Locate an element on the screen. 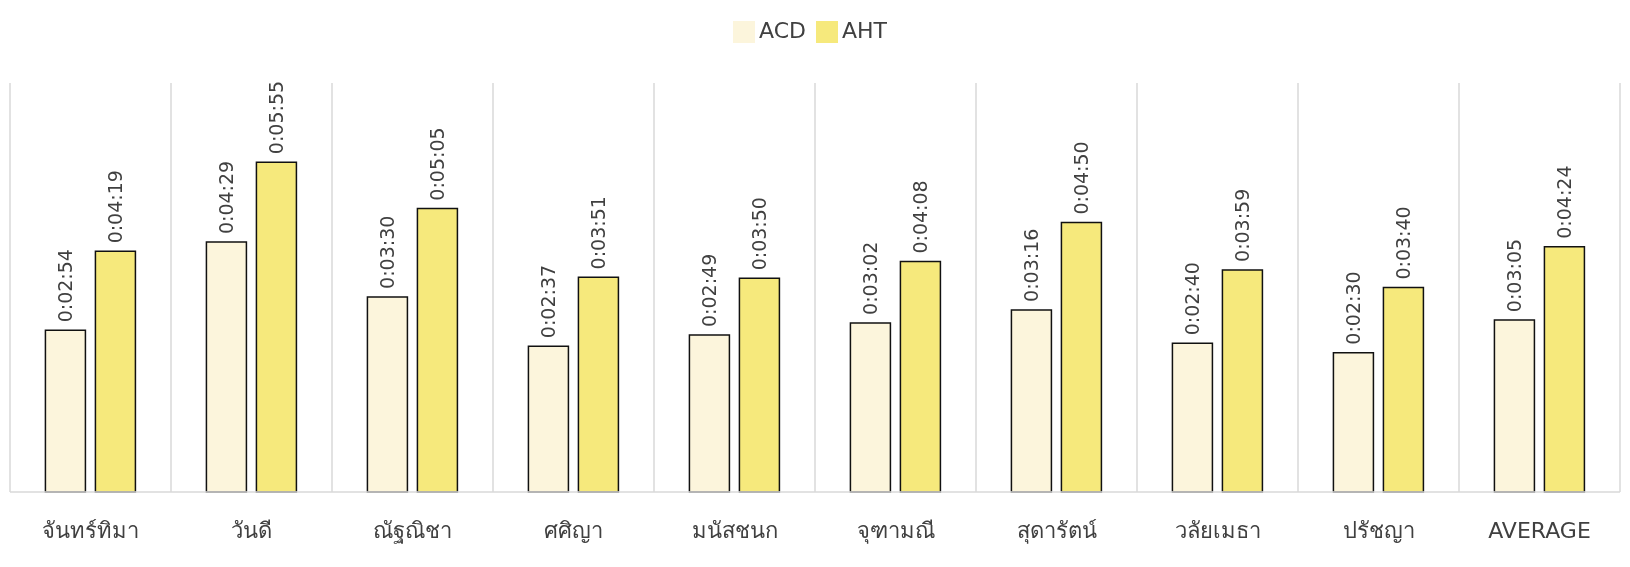 This screenshot has width=1630, height=567. data-label: 0:04:24 is located at coordinates (1564, 202).